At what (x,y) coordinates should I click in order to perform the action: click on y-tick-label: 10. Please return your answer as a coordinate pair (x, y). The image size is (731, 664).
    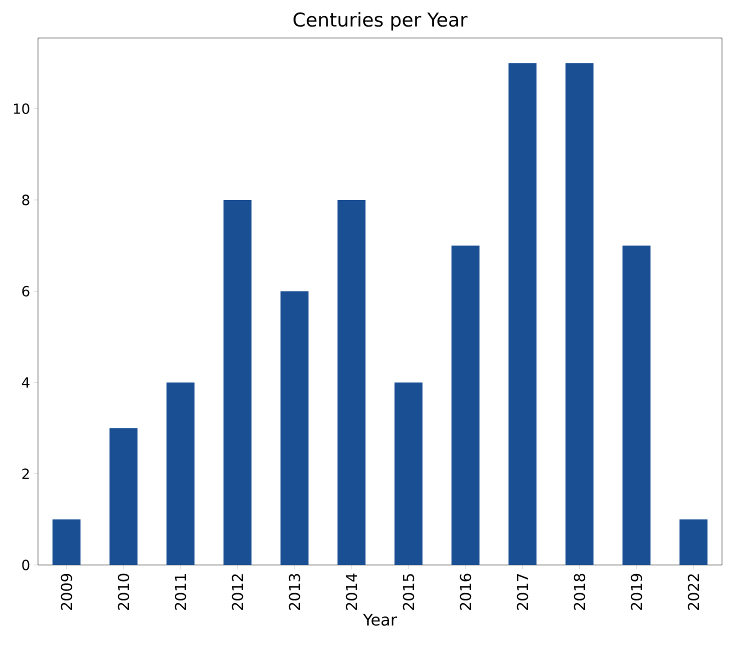
    Looking at the image, I should click on (22, 108).